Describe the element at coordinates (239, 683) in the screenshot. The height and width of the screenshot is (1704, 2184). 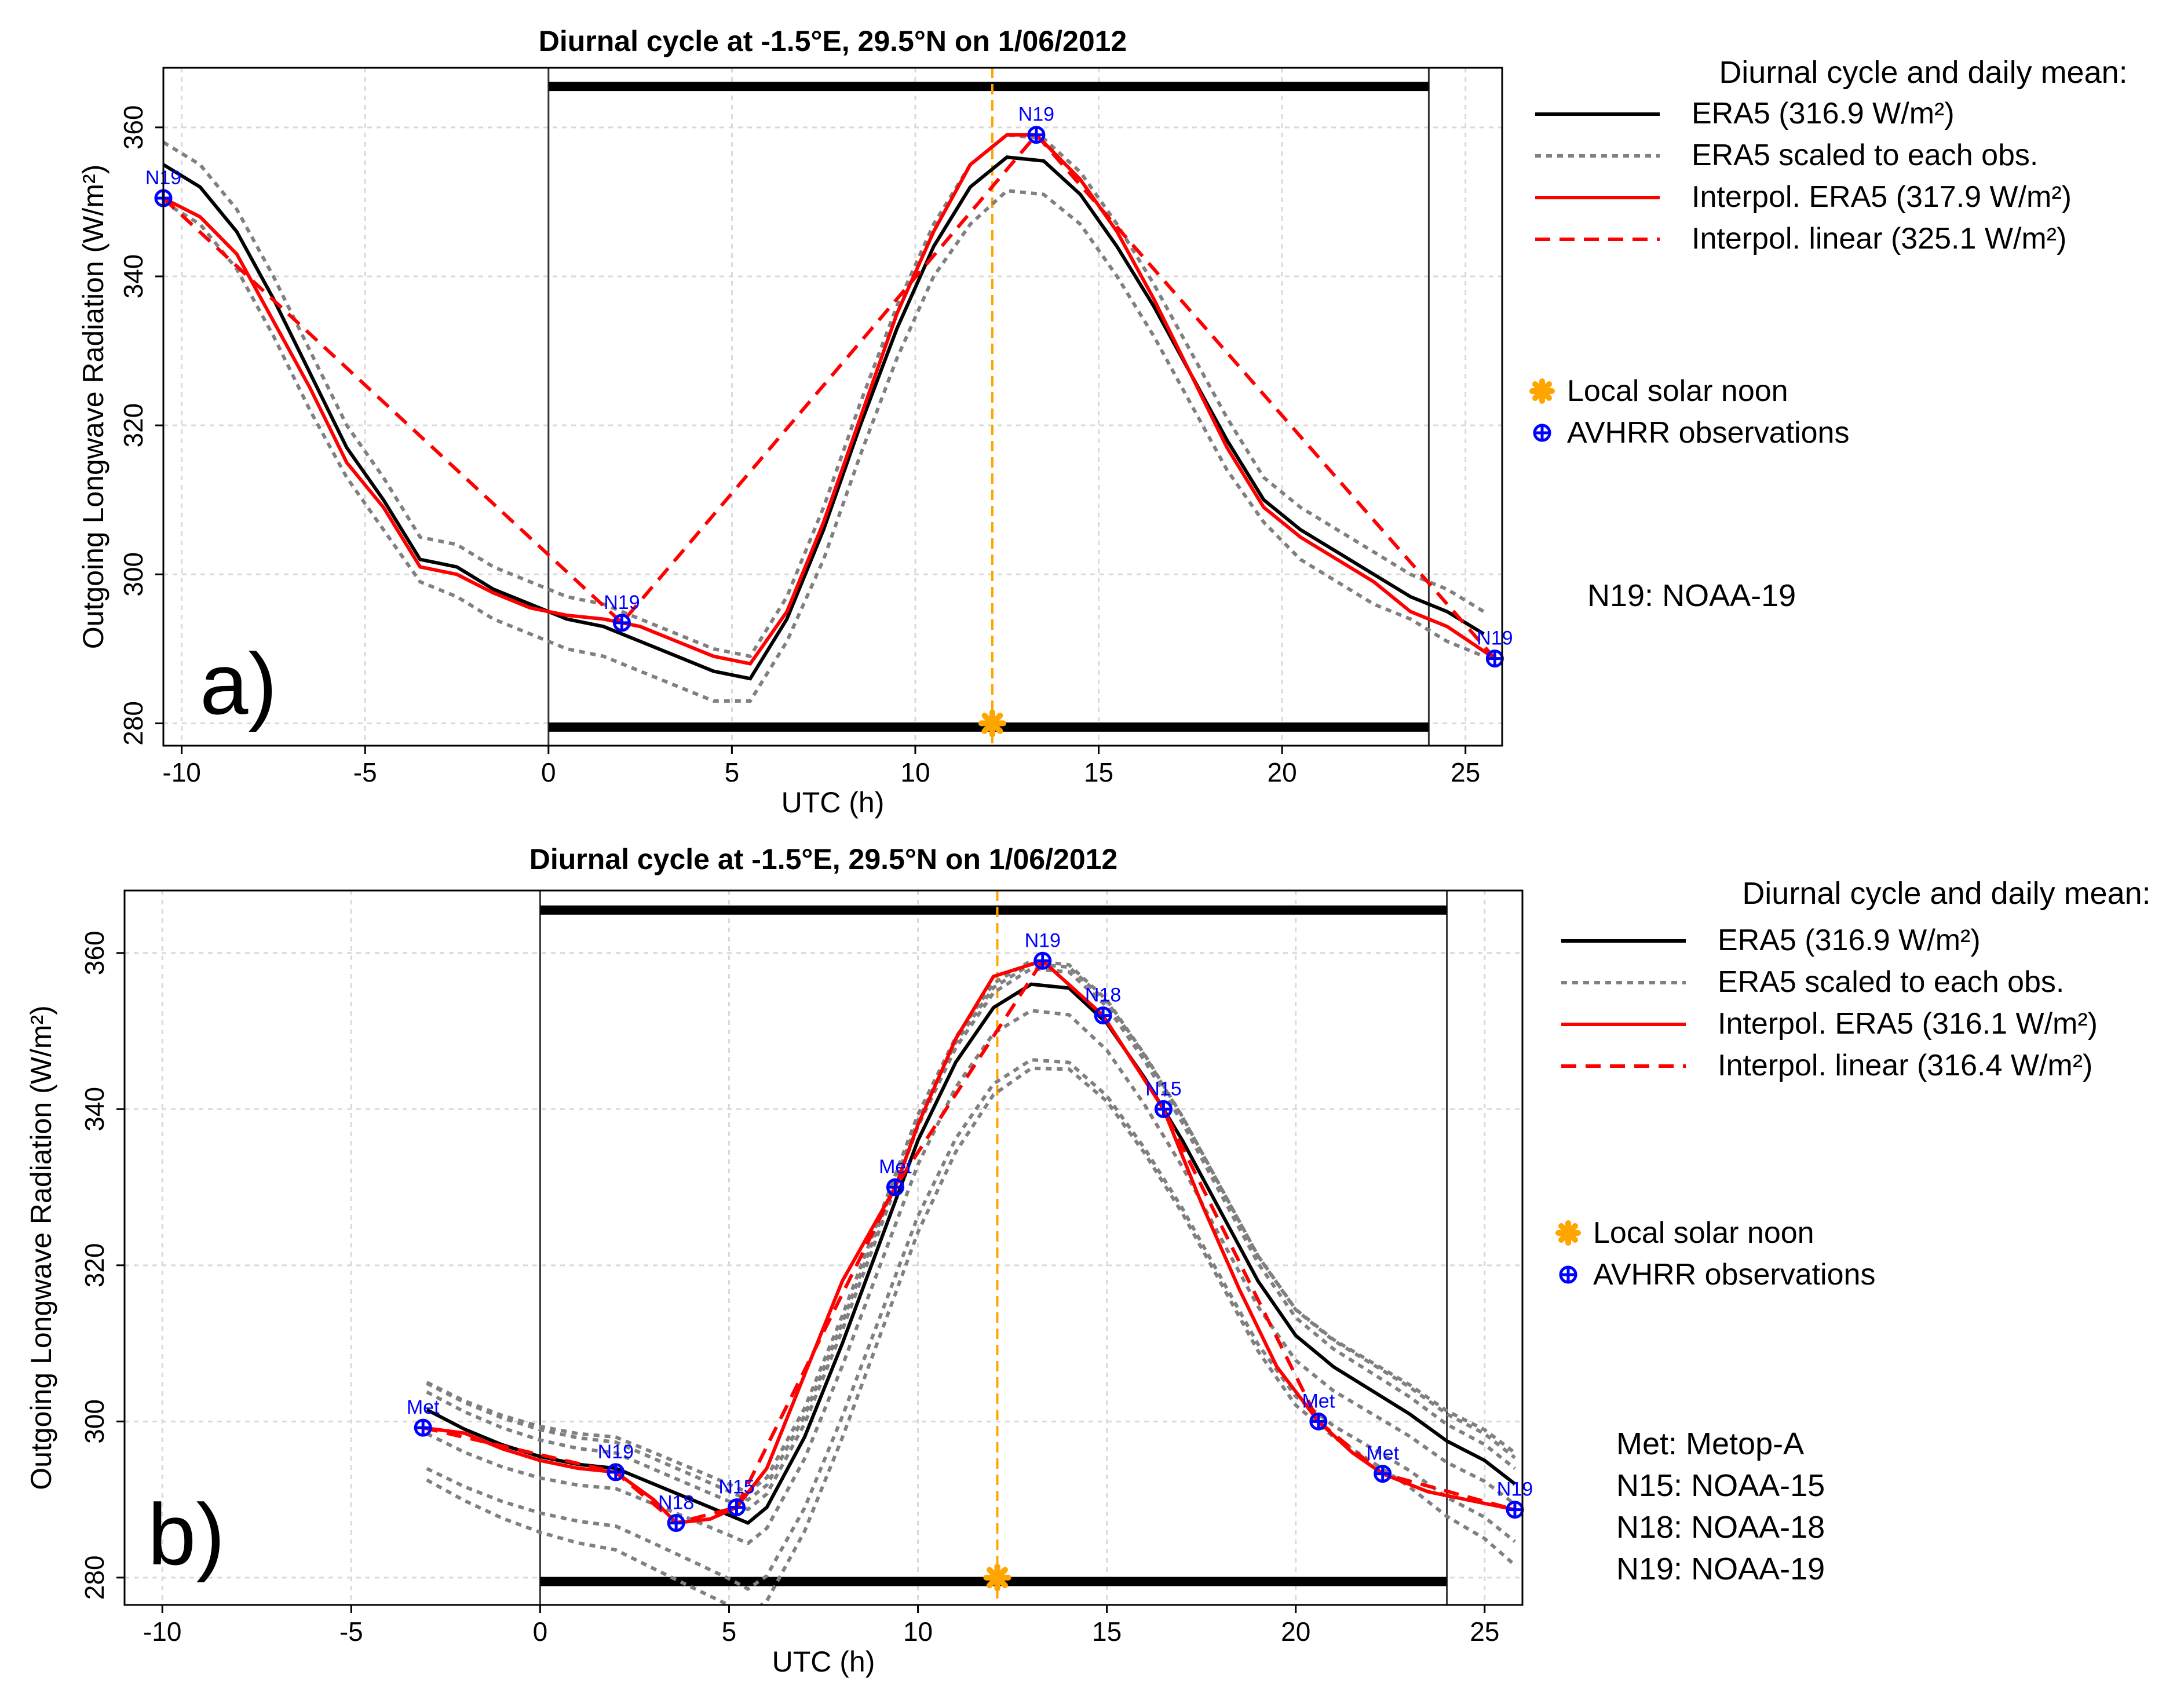
I see `panel-label: a)` at that location.